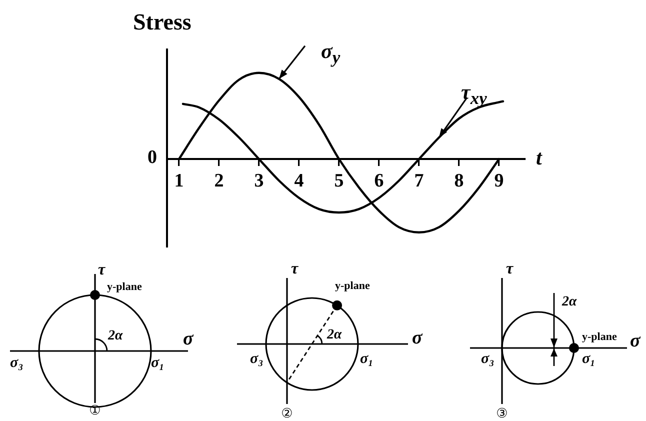  I want to click on x-tick-label: 2, so click(219, 181).